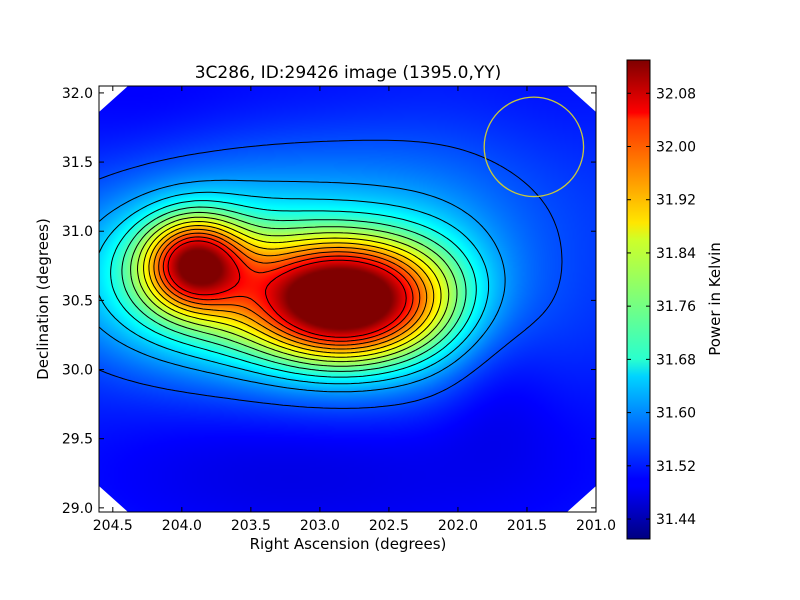 This screenshot has height=600, width=800. Describe the element at coordinates (77, 509) in the screenshot. I see `y-tick-label: 29.0` at that location.